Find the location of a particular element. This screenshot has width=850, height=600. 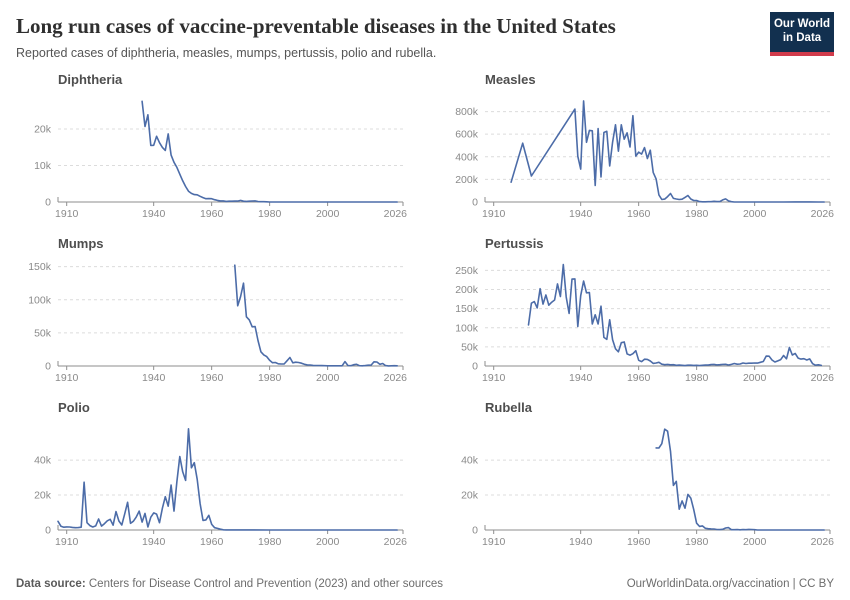

owid-logo: Our World in Data is located at coordinates (802, 34).